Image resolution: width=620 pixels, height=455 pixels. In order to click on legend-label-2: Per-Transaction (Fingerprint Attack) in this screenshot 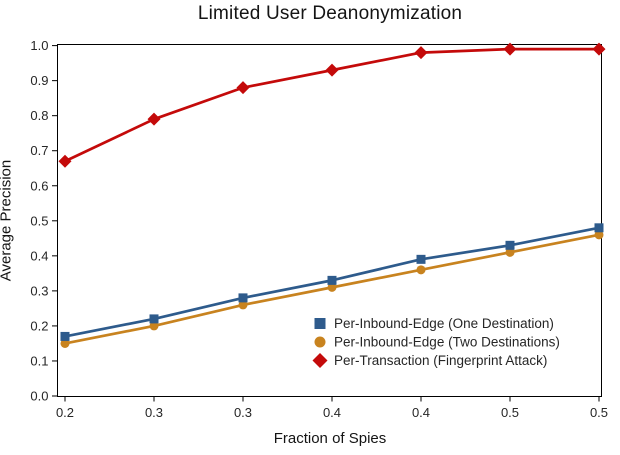, I will do `click(440, 360)`.